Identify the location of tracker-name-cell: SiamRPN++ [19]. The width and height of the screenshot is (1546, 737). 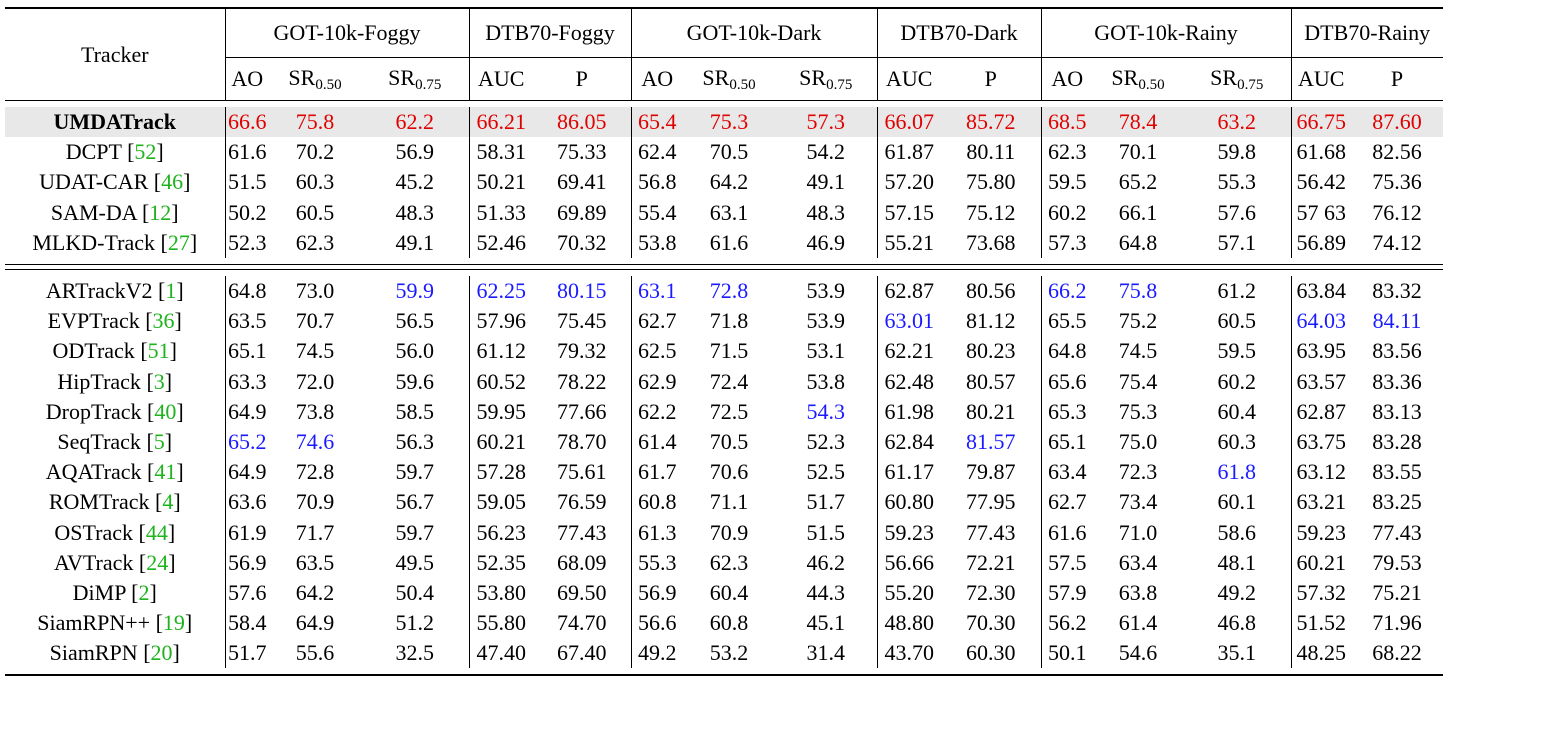
(115, 623).